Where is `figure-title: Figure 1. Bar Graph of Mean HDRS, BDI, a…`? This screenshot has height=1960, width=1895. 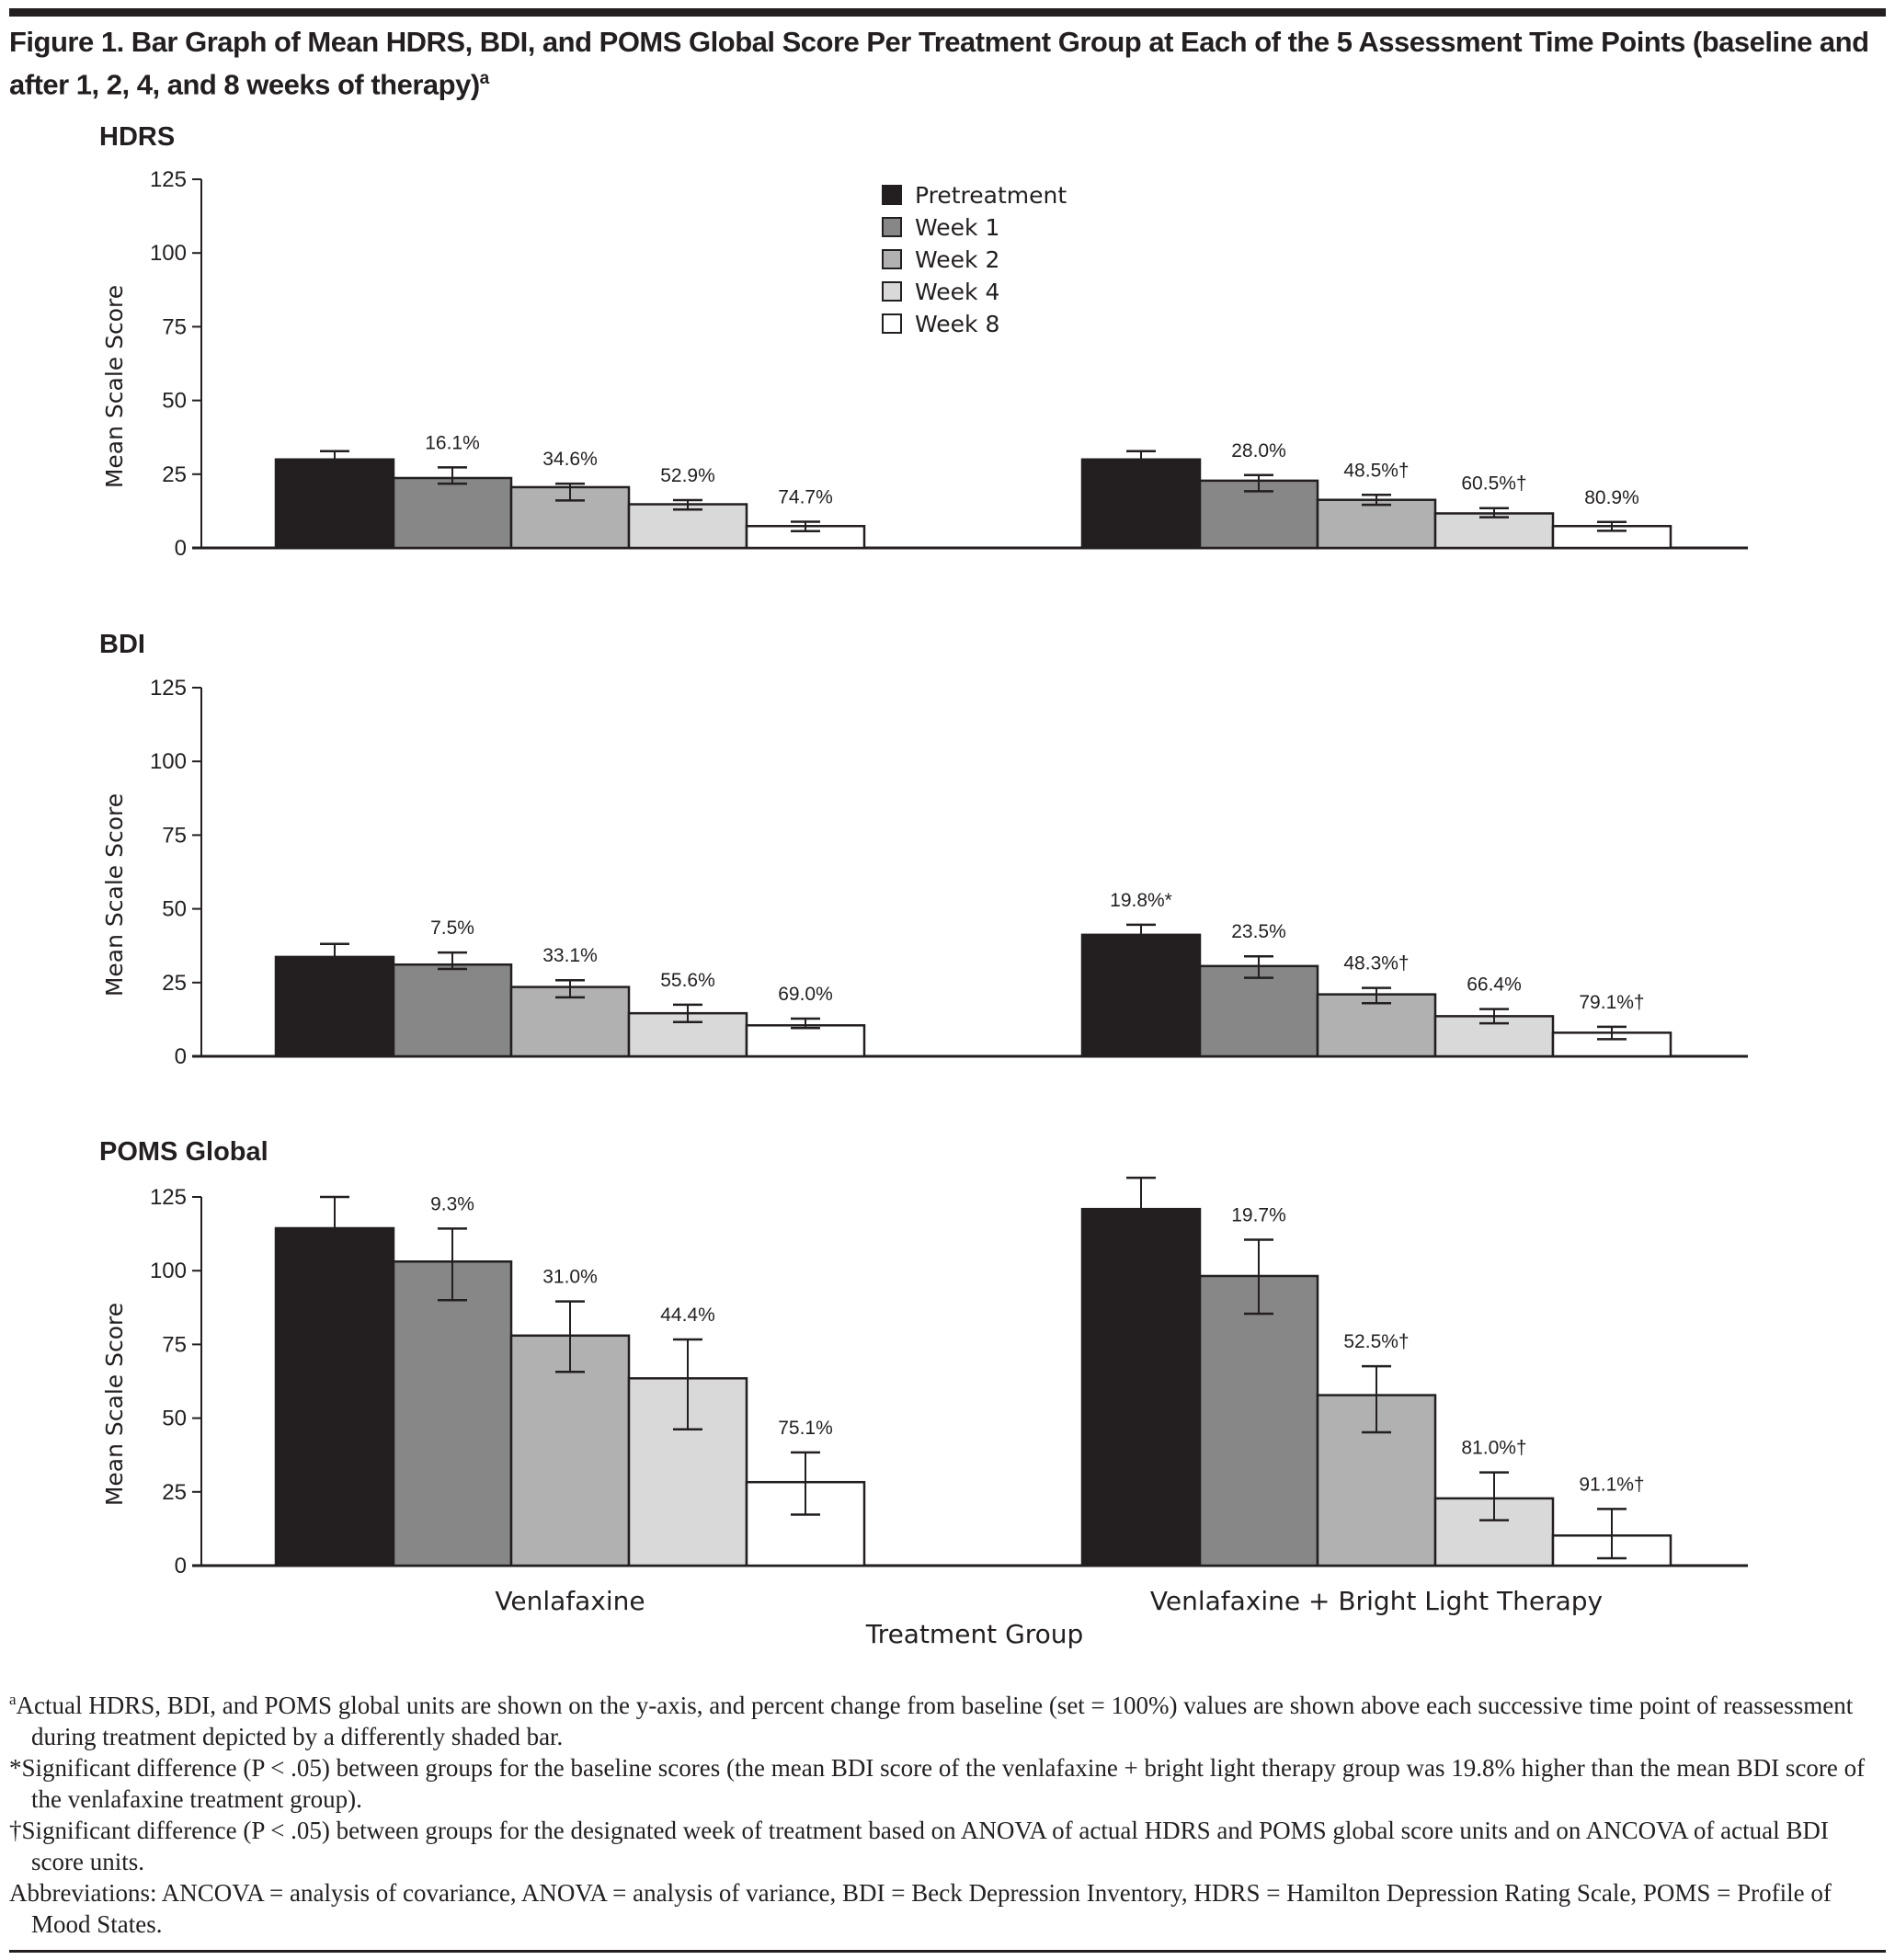 figure-title: Figure 1. Bar Graph of Mean HDRS, BDI, a… is located at coordinates (947, 63).